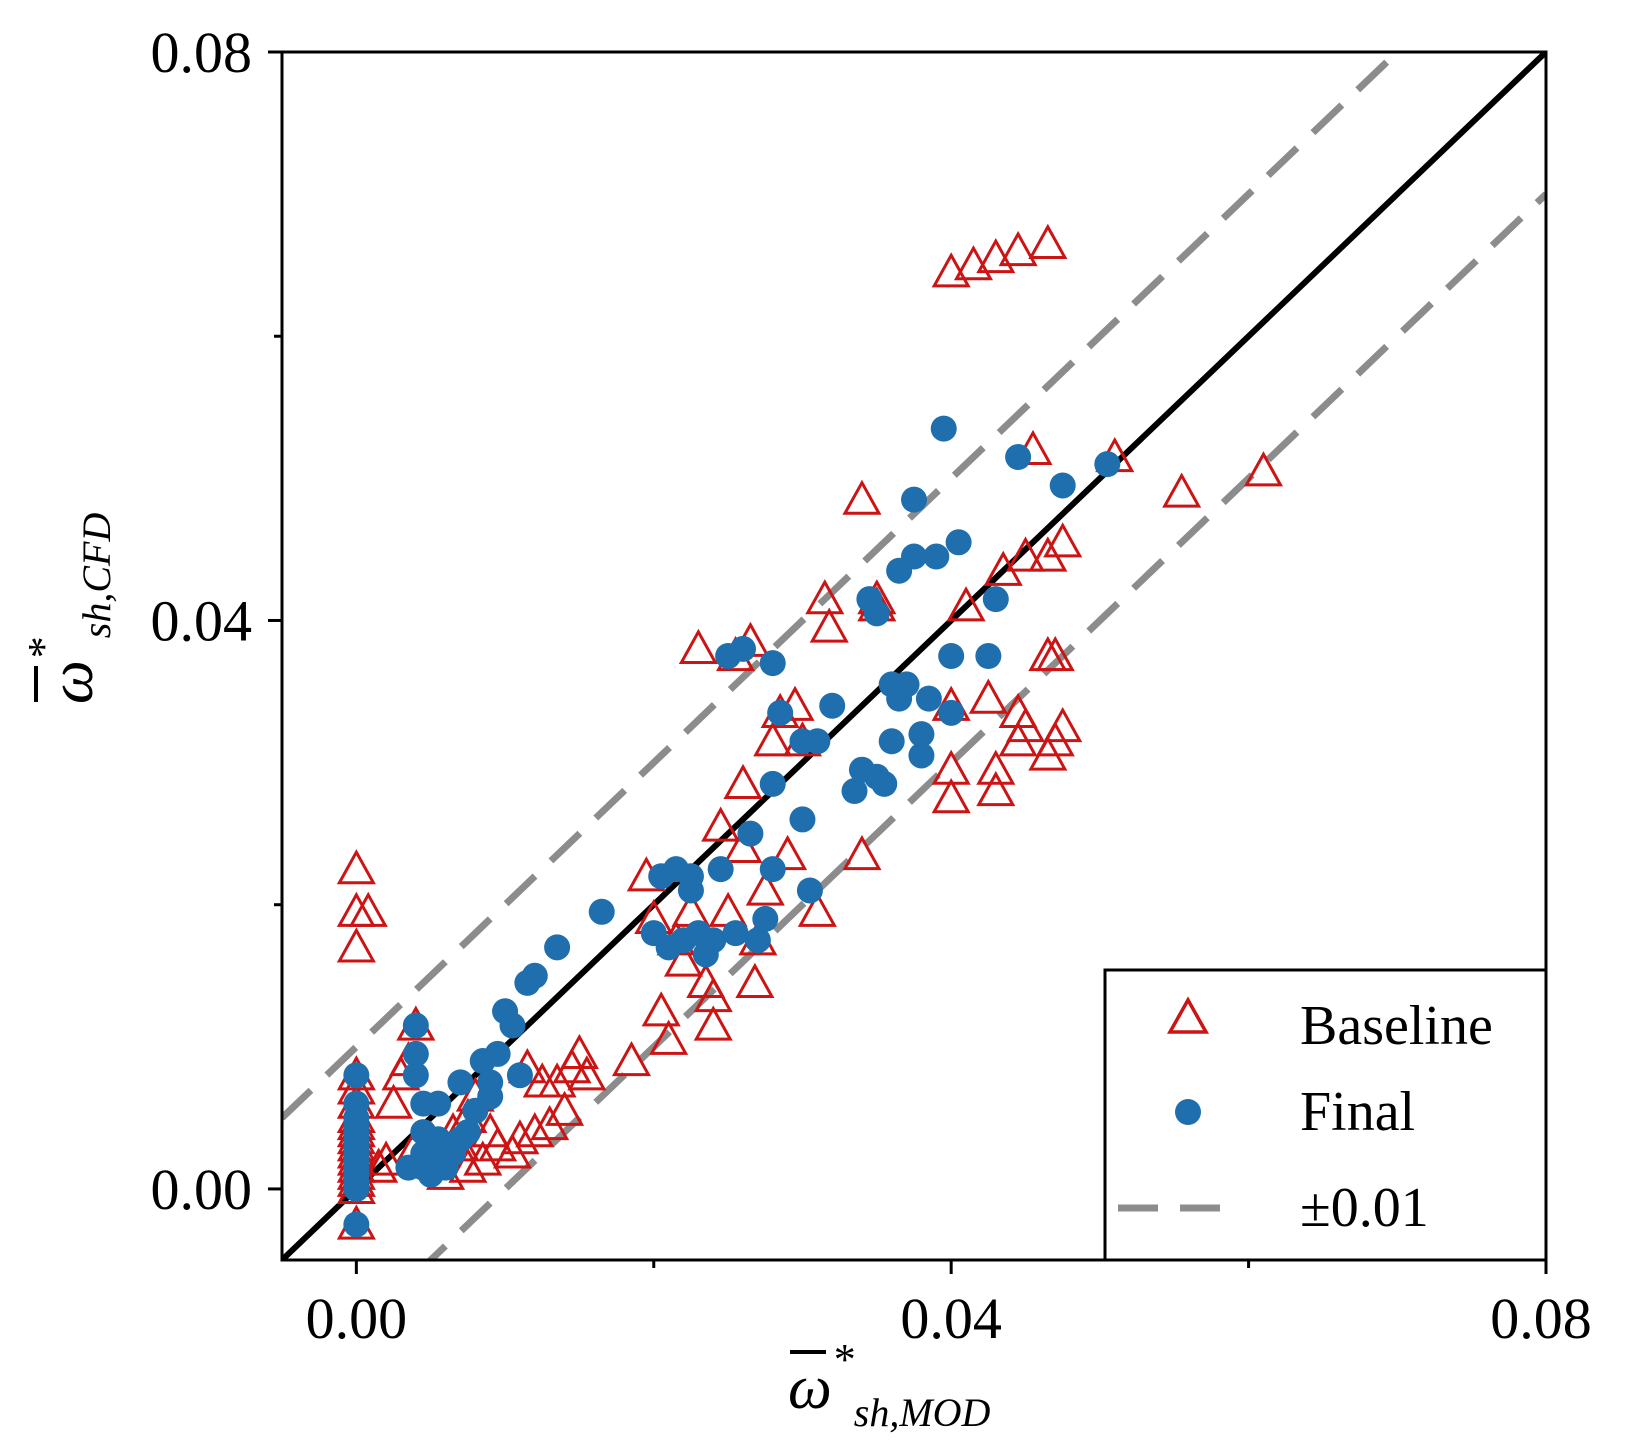  Describe the element at coordinates (1364, 1208) in the screenshot. I see `legend-label-range: ±0.01` at that location.